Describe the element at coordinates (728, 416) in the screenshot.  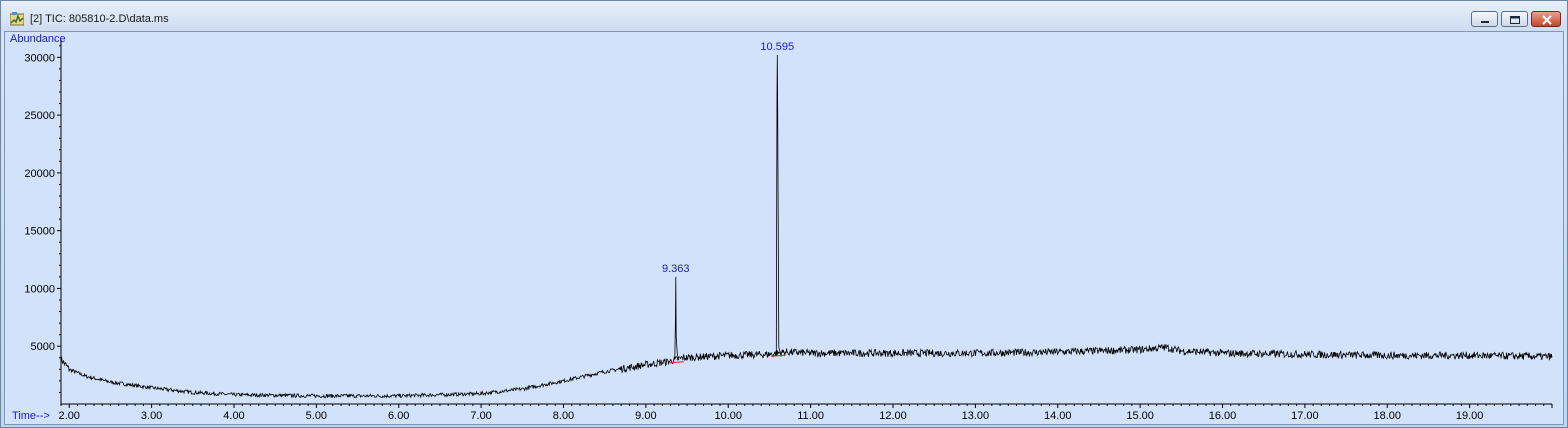
I see `x-tick-label: 10.00` at that location.